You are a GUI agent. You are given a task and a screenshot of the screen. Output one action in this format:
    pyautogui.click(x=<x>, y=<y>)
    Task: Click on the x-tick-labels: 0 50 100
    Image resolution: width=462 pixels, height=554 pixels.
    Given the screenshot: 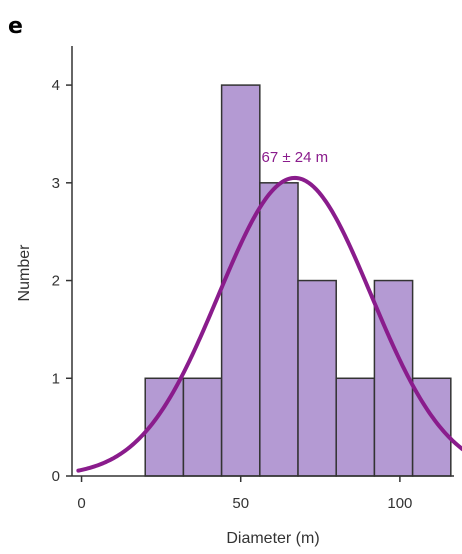 What is the action you would take?
    pyautogui.click(x=244, y=503)
    